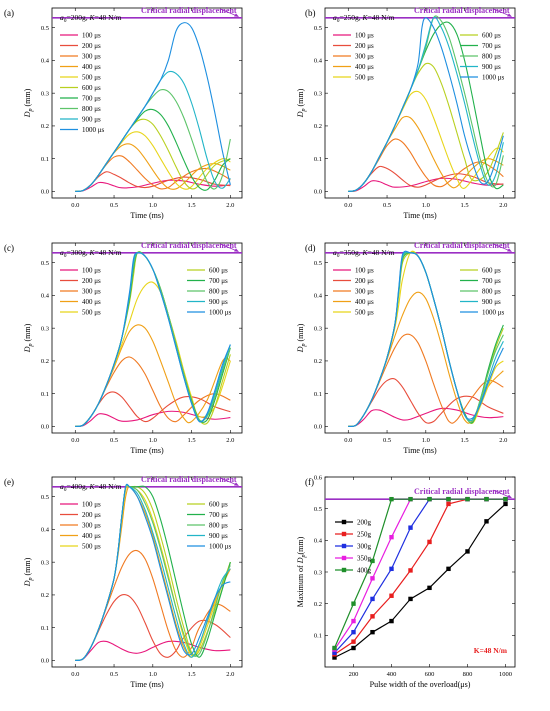 Image resolution: width=550 pixels, height=711 pixels. What do you see at coordinates (364, 547) in the screenshot?
I see `legend-label: 300g` at bounding box center [364, 547].